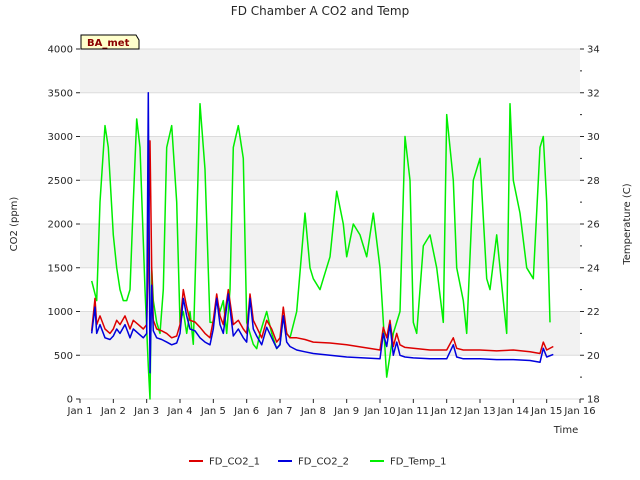 The height and width of the screenshot is (480, 640). What do you see at coordinates (60, 181) in the screenshot?
I see `left-tick-label: 2500` at bounding box center [60, 181].